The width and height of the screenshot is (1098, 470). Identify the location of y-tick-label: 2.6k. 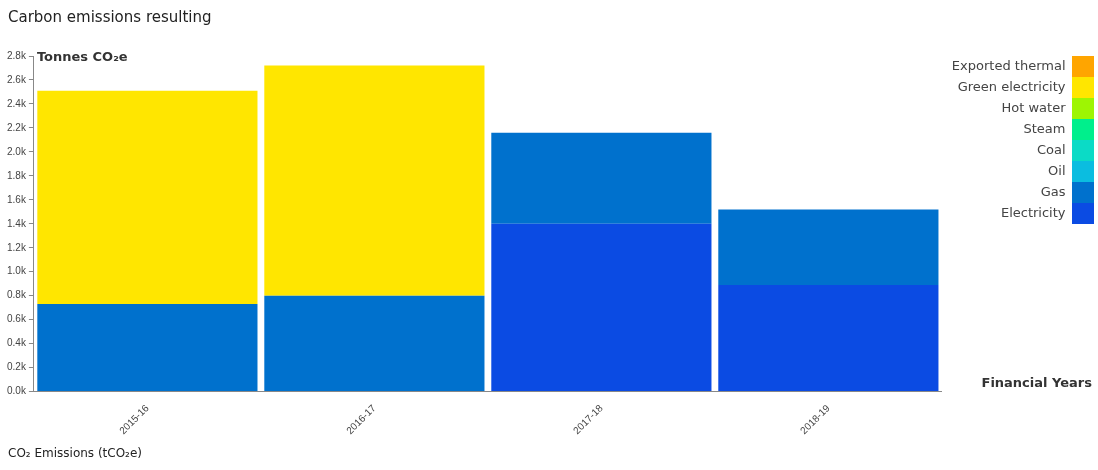
(17, 79).